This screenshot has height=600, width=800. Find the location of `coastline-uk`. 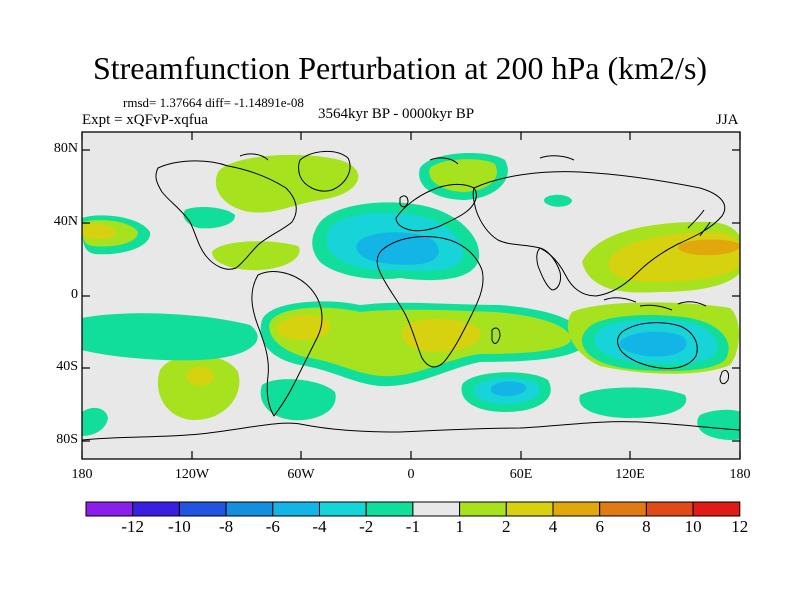

coastline-uk is located at coordinates (404, 201).